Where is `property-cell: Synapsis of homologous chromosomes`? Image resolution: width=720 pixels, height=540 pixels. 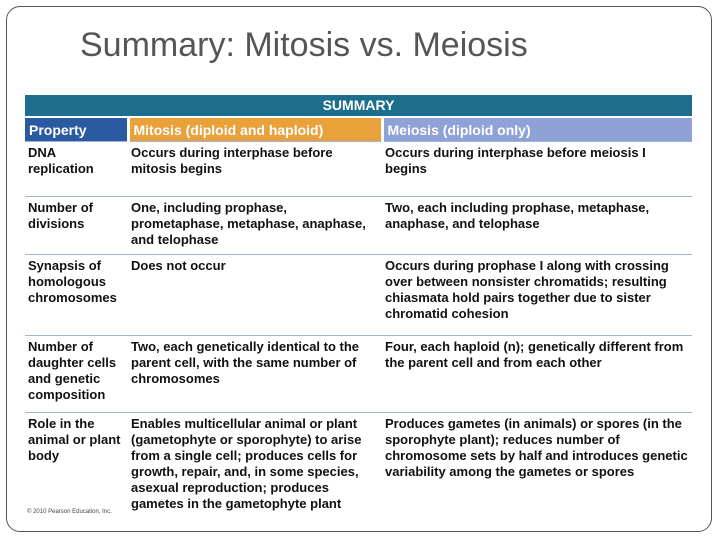
property-cell: Synapsis of homologous chromosomes is located at coordinates (76, 295).